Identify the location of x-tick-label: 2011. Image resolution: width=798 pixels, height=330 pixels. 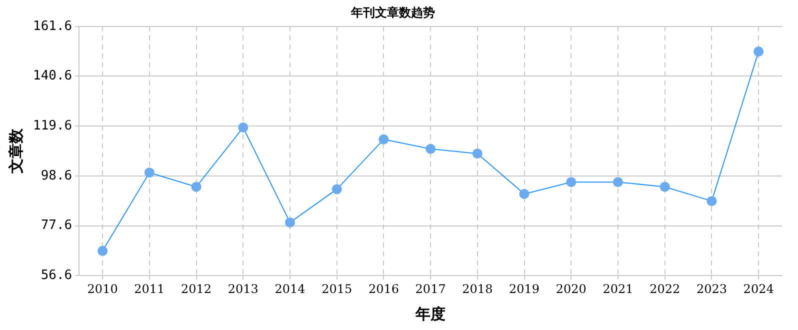
(149, 289).